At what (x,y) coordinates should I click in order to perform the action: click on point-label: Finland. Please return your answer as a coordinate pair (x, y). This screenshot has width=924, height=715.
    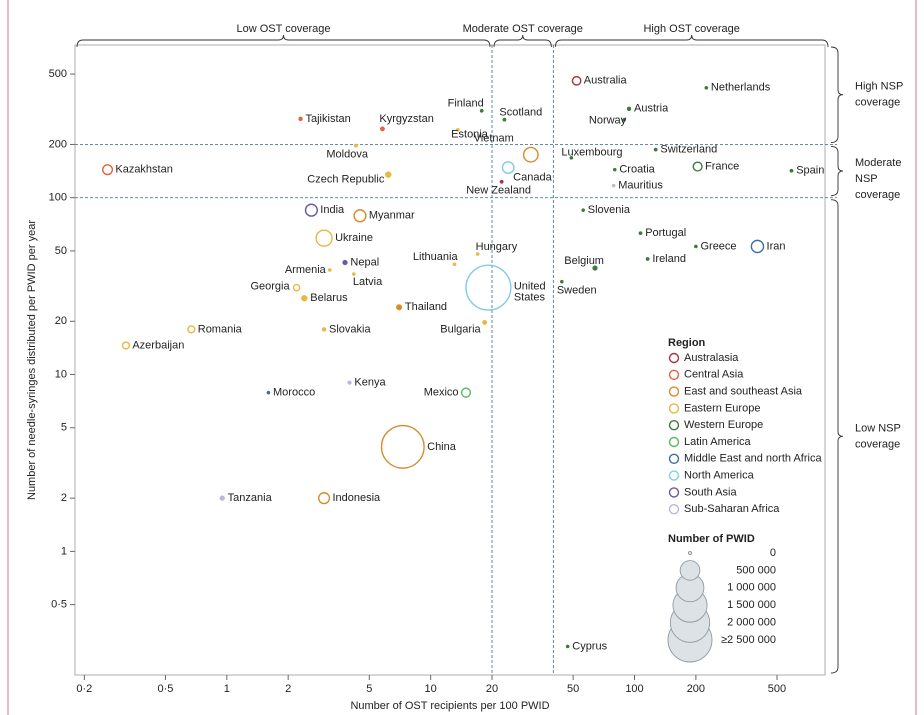
    Looking at the image, I should click on (466, 104).